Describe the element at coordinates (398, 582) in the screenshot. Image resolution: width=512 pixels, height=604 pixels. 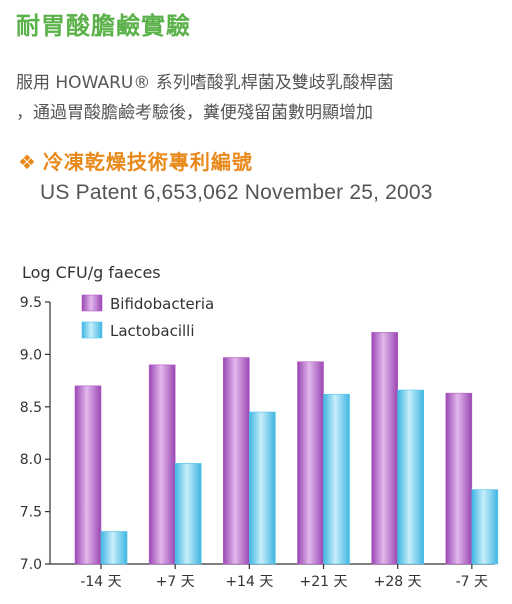
I see `x-tick-label: +28 天` at that location.